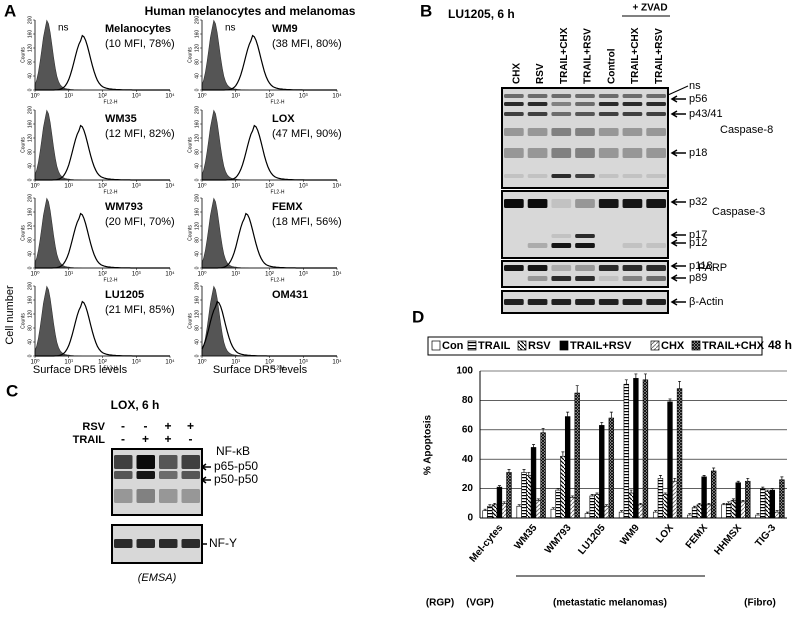  I want to click on y-tick-label: 200, so click(197, 110).